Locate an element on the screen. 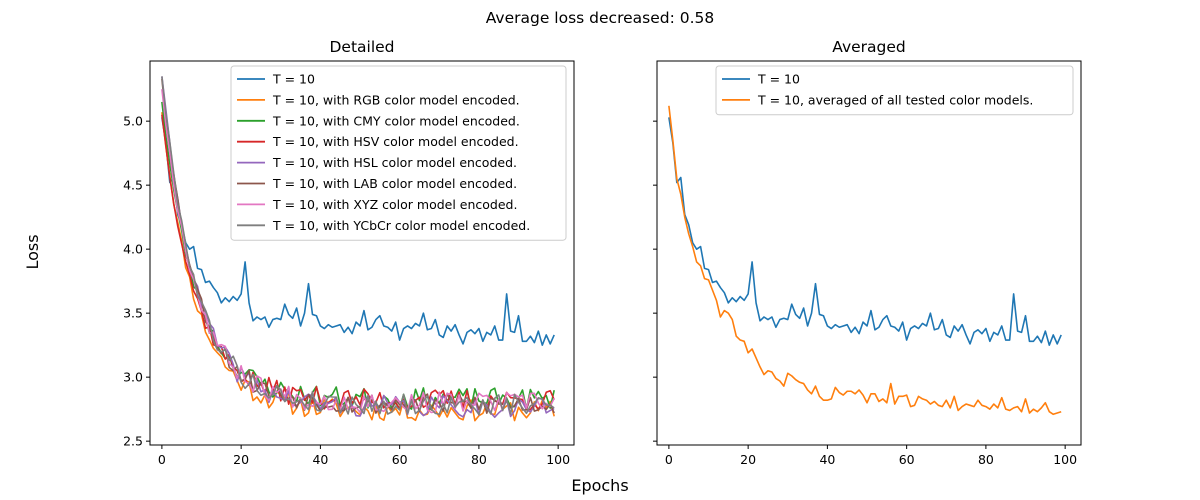 The image size is (1200, 500). detailed-y-tick-label-2: 3.5 is located at coordinates (133, 313).